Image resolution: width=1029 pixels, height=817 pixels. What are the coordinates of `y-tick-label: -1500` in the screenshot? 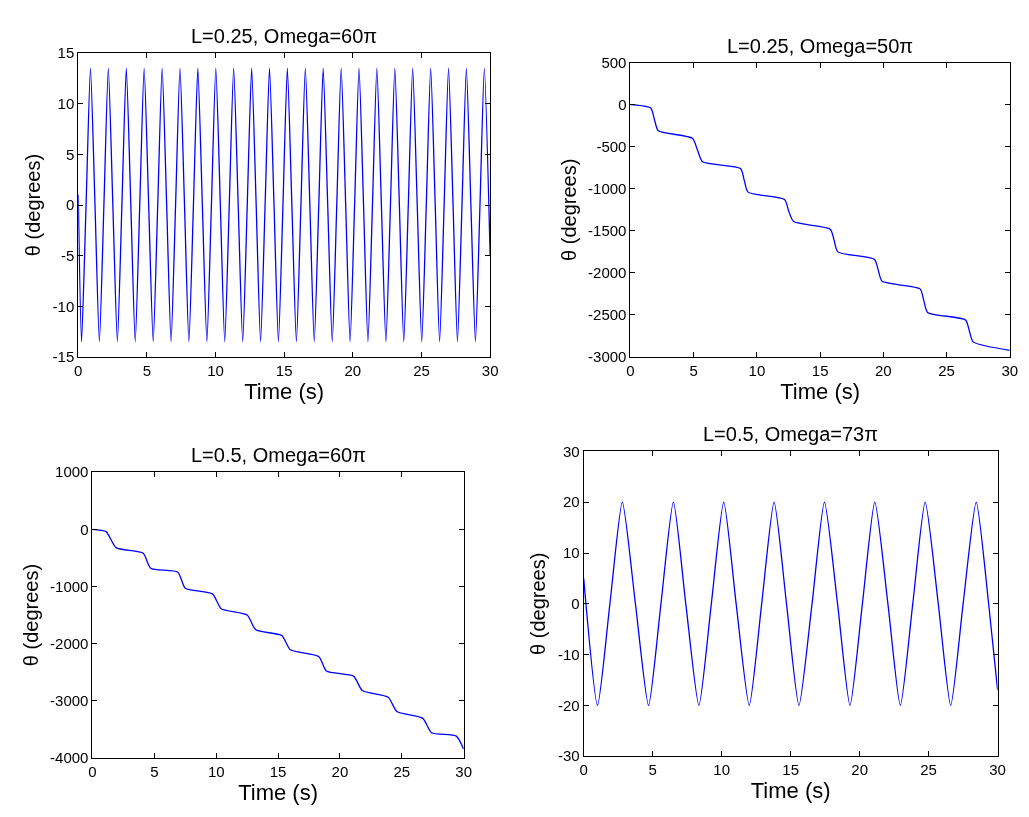 It's located at (607, 231).